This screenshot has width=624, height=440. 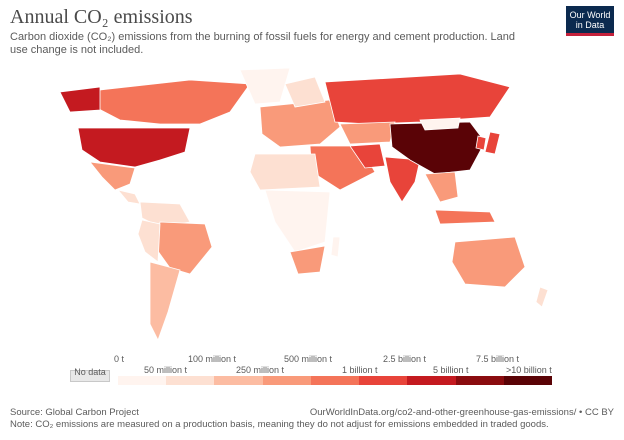 I want to click on country-greenland, so click(x=265, y=86).